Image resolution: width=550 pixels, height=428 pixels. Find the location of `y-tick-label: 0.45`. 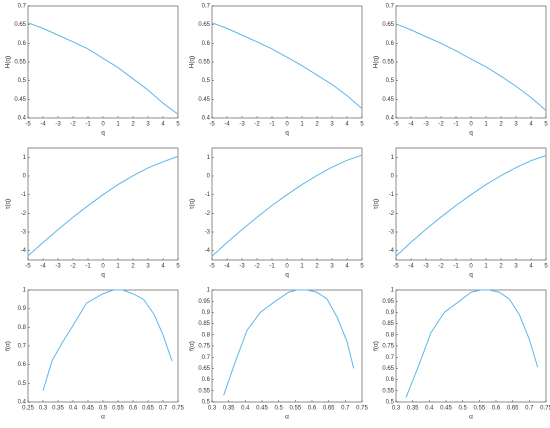

y-tick-label: 0.45 is located at coordinates (388, 100).